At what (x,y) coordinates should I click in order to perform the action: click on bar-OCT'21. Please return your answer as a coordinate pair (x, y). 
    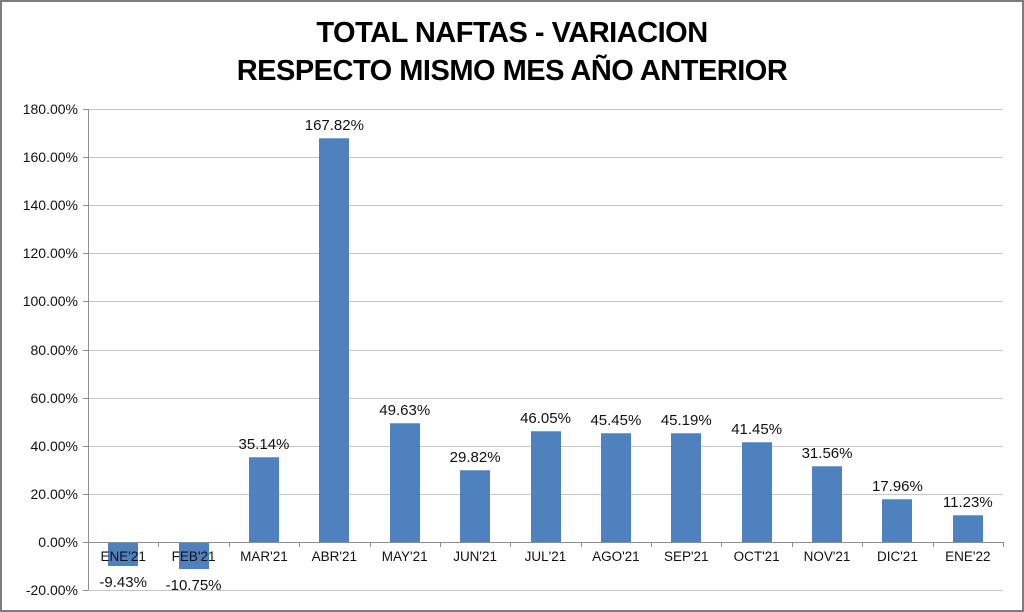
    Looking at the image, I should click on (756, 492).